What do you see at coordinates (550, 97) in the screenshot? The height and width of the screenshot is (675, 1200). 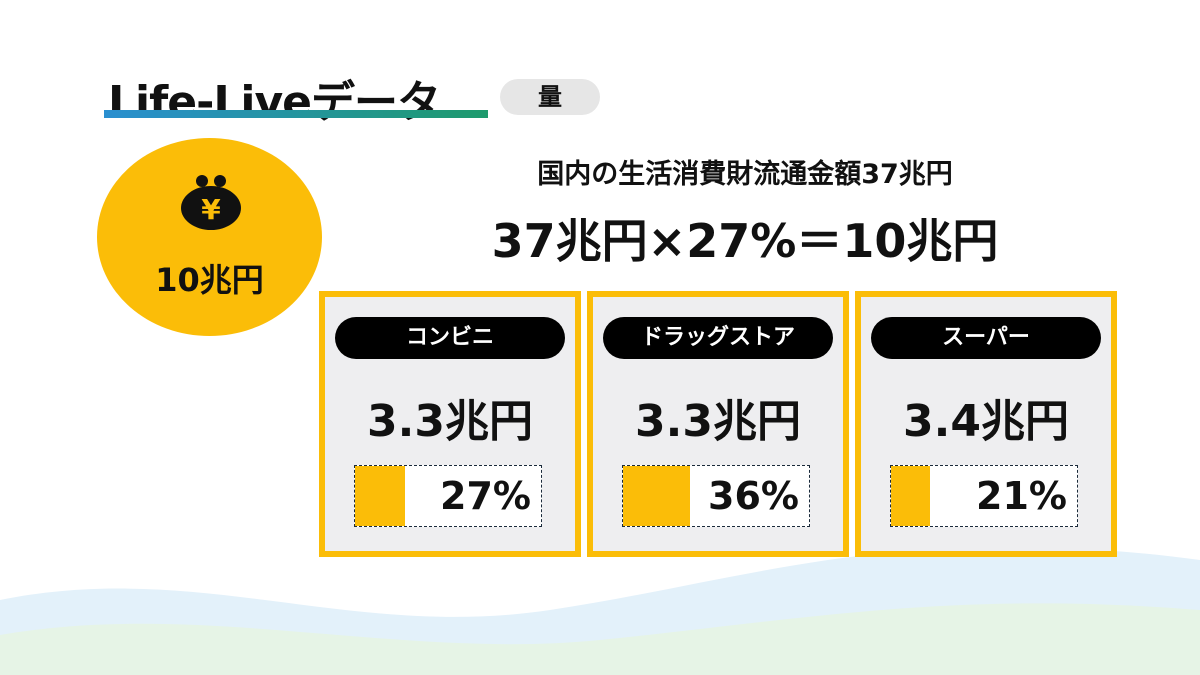 I see `category-tag: 量` at bounding box center [550, 97].